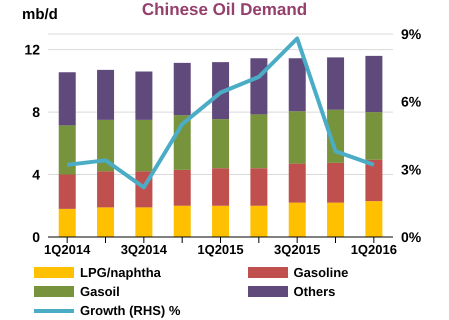 This screenshot has height=320, width=449. I want to click on y2-tick-label: 0%, so click(411, 236).